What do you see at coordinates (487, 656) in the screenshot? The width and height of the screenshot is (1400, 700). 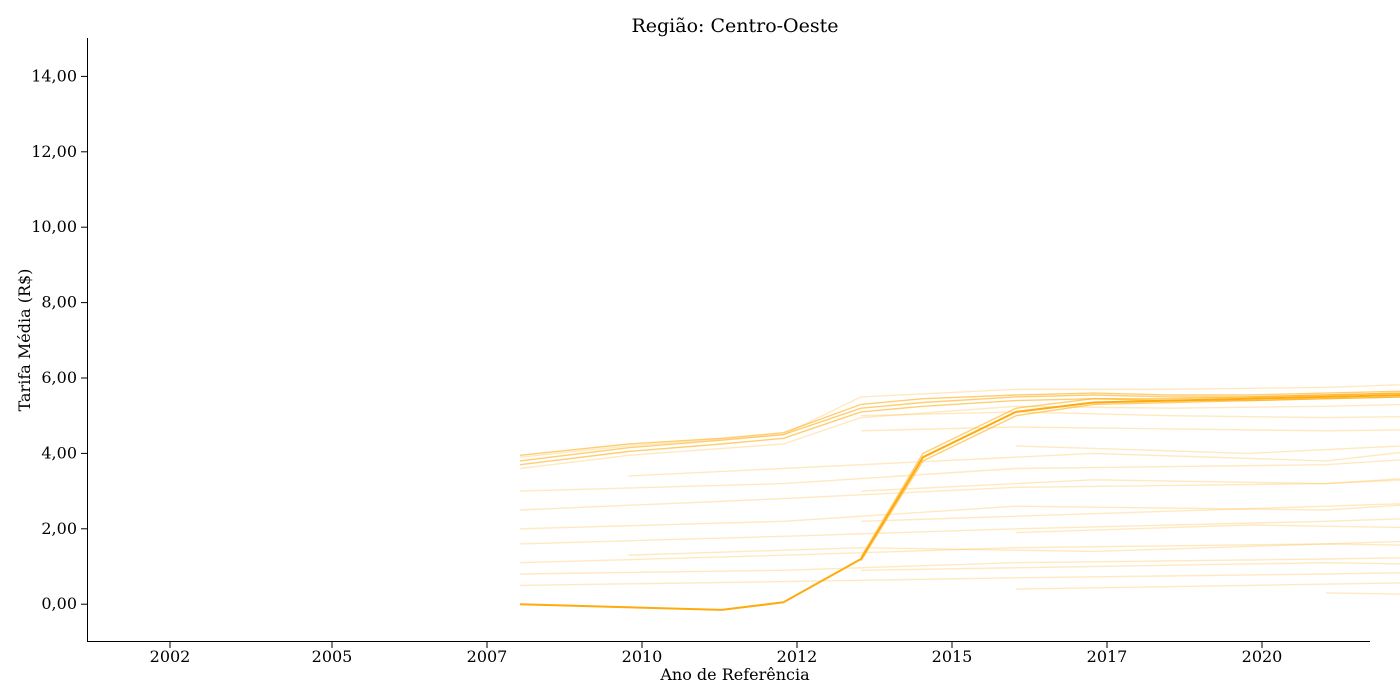 I see `x-tick-label: 2007` at bounding box center [487, 656].